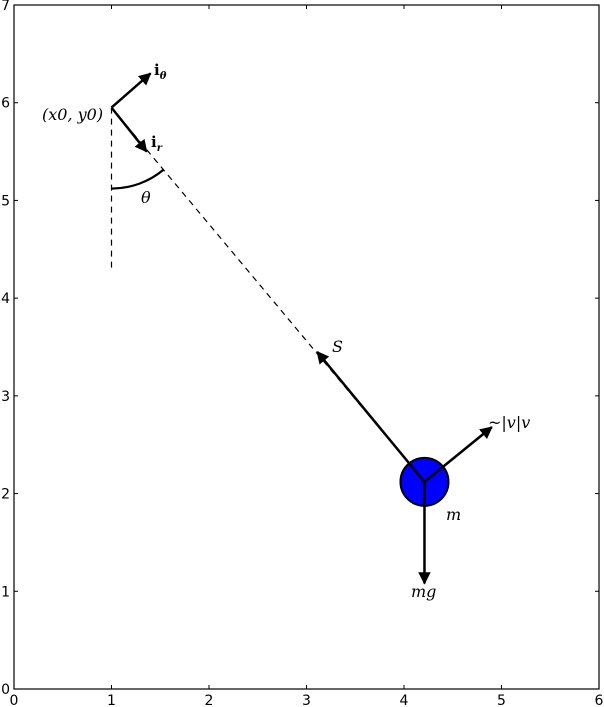  Describe the element at coordinates (72, 114) in the screenshot. I see `pivot-label: (x0, y0)` at that location.